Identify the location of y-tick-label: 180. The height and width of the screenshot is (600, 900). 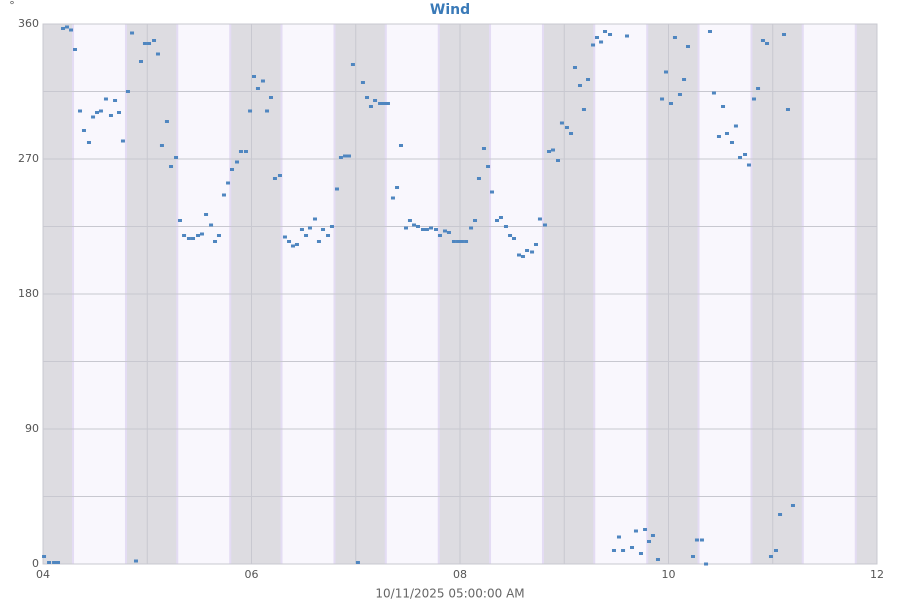
(28, 293).